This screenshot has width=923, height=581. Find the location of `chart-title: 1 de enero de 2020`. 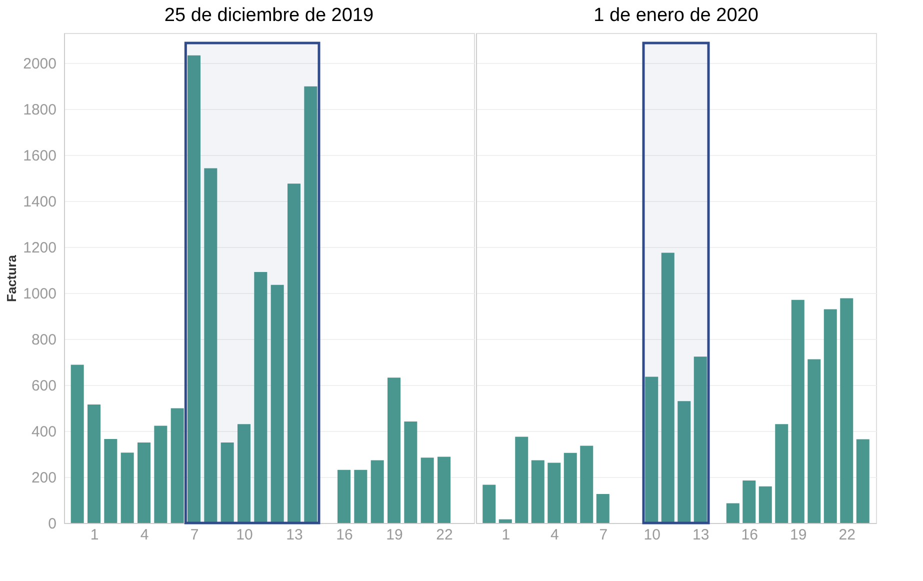

chart-title: 1 de enero de 2020 is located at coordinates (676, 15).